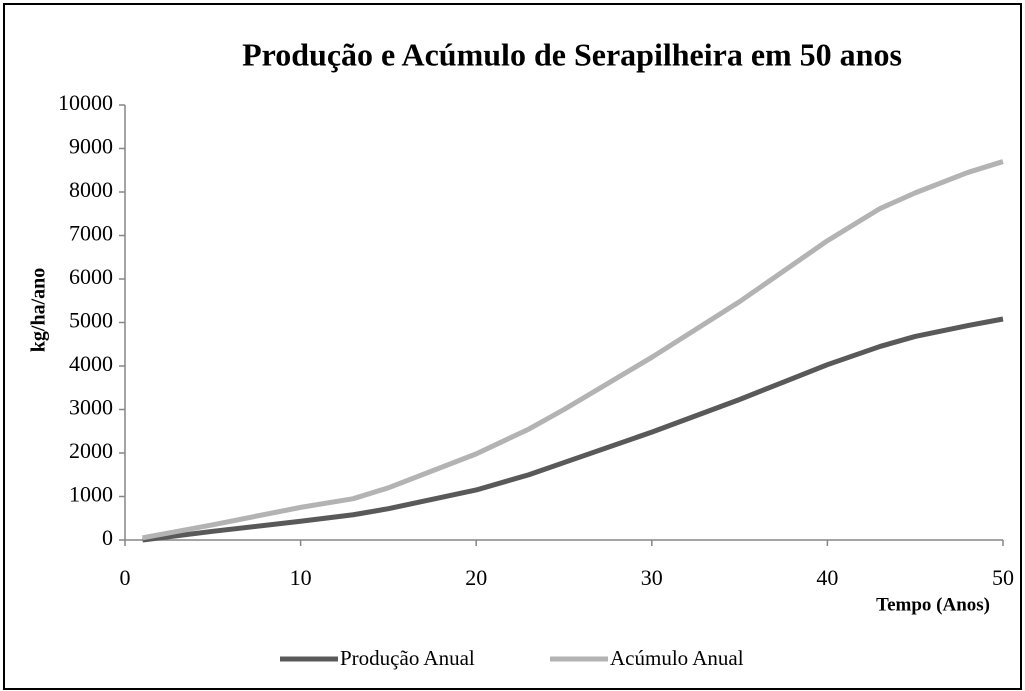 The image size is (1025, 691). What do you see at coordinates (933, 604) in the screenshot?
I see `x-axis-label: Tempo (Anos)` at bounding box center [933, 604].